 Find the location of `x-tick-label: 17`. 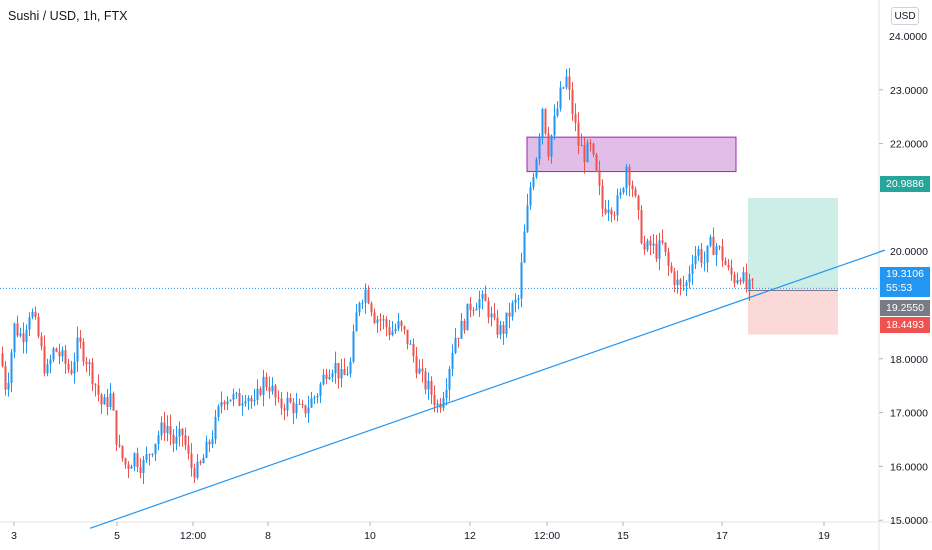

x-tick-label: 17 is located at coordinates (722, 536).